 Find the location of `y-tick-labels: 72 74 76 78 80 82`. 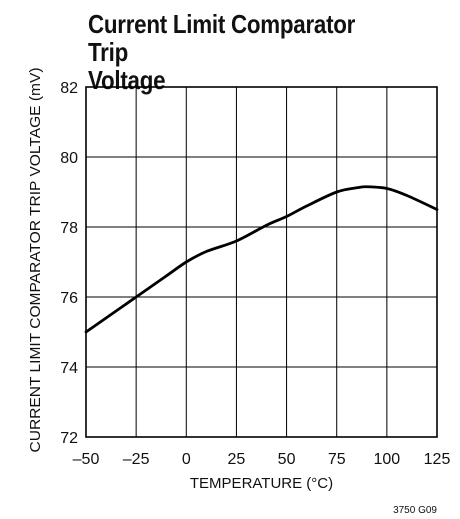

y-tick-labels: 72 74 76 78 80 82 is located at coordinates (69, 263).